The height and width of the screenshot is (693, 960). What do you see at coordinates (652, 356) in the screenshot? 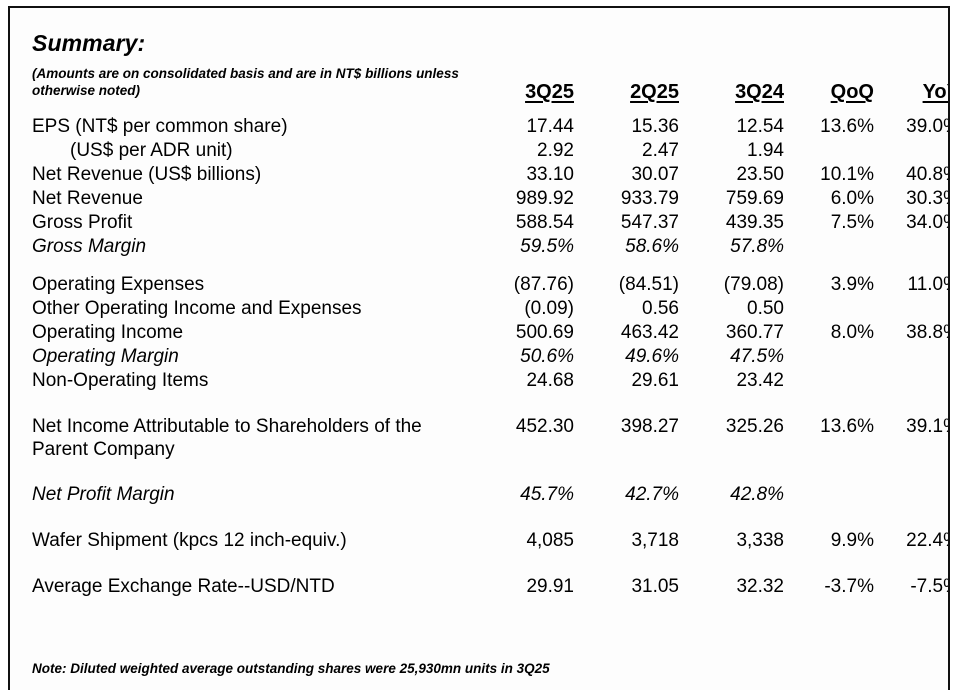
I see `row-value-2q25: 49.6%` at bounding box center [652, 356].